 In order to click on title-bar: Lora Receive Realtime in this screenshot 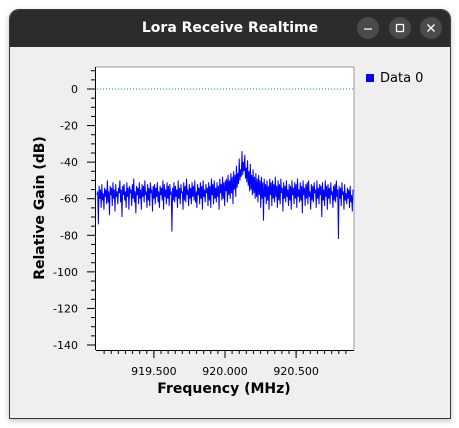, I will do `click(230, 28)`.